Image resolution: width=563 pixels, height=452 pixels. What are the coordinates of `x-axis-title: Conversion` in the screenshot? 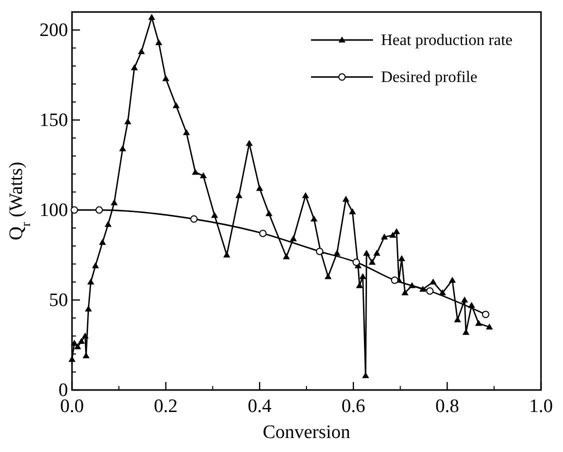 It's located at (306, 432).